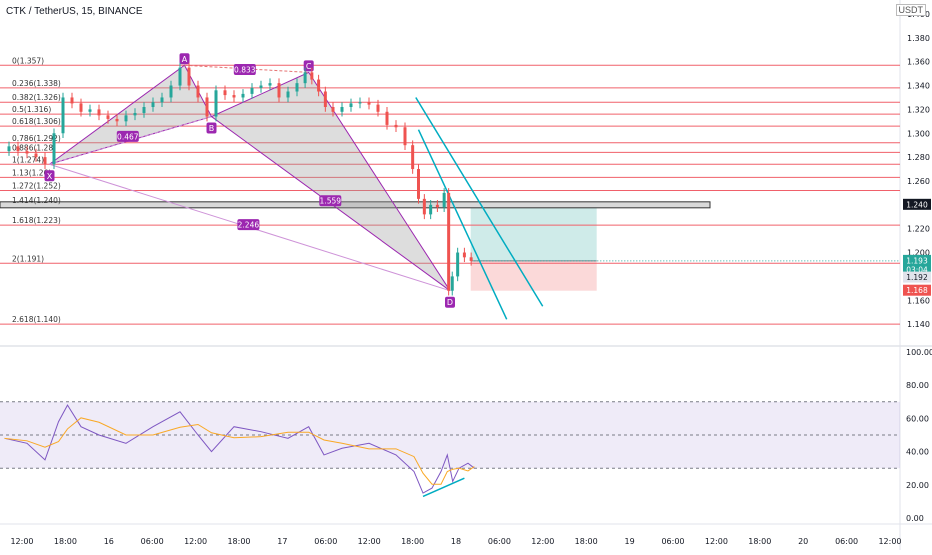 The height and width of the screenshot is (555, 932). I want to click on fib-label: 1.272(1.252), so click(36, 186).